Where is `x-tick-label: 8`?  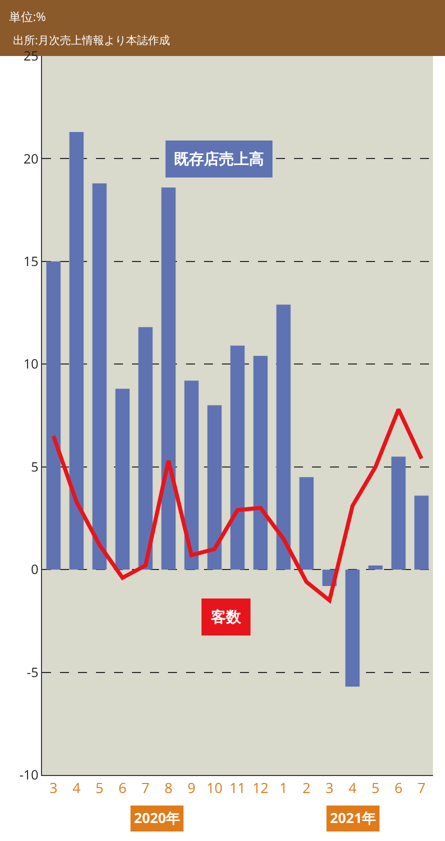 x-tick-label: 8 is located at coordinates (168, 788).